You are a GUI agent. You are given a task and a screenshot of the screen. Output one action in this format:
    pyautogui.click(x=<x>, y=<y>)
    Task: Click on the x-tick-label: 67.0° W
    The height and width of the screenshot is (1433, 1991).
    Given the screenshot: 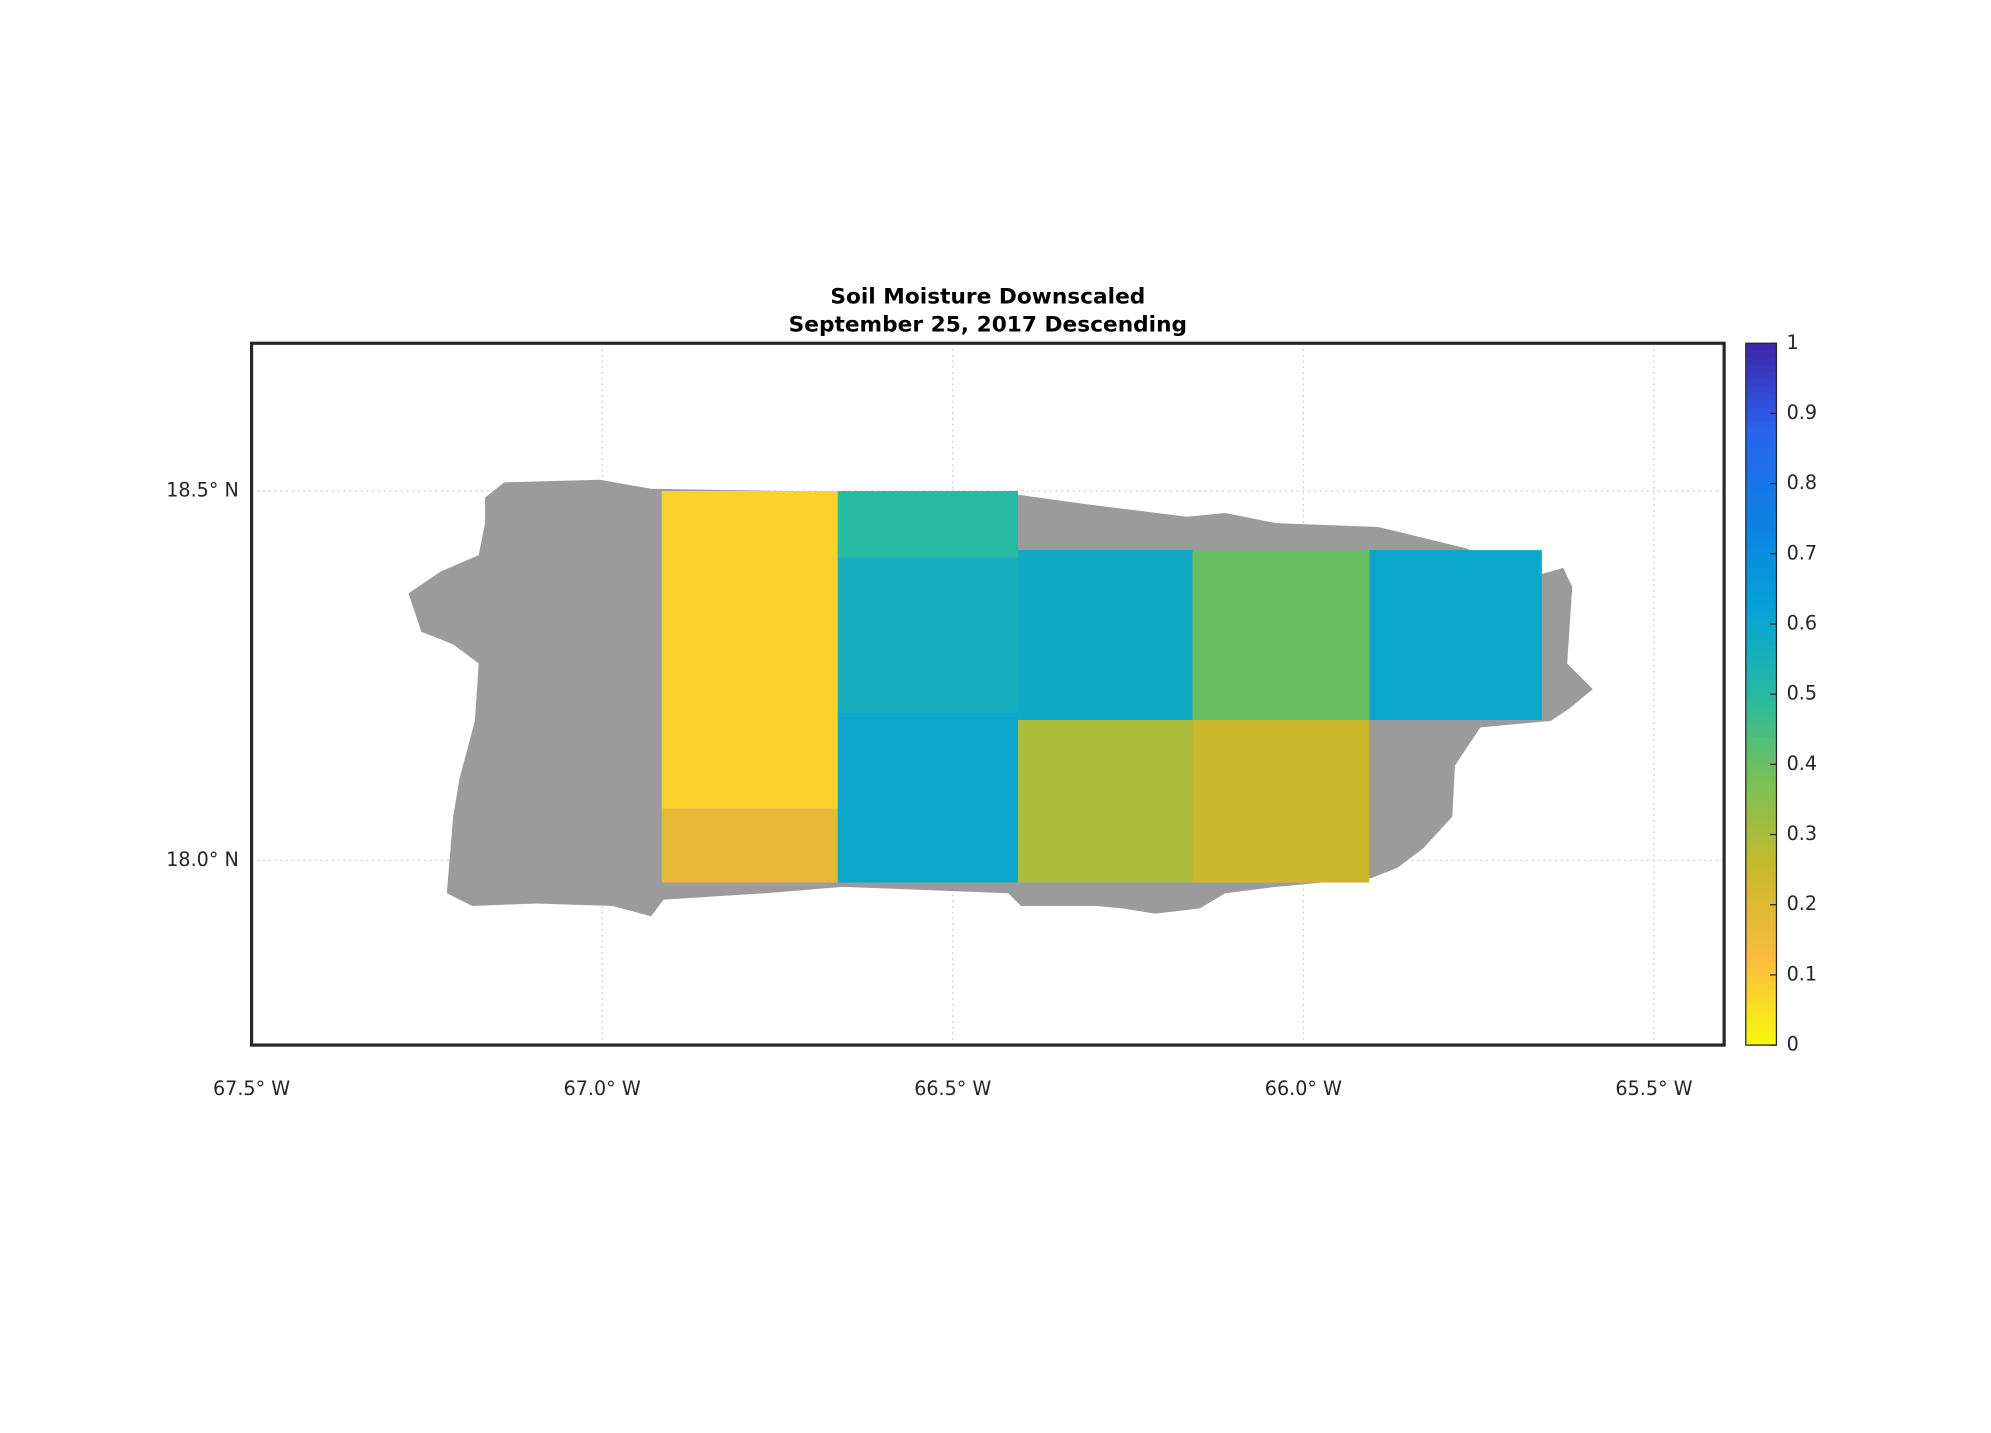 What is the action you would take?
    pyautogui.click(x=602, y=1088)
    